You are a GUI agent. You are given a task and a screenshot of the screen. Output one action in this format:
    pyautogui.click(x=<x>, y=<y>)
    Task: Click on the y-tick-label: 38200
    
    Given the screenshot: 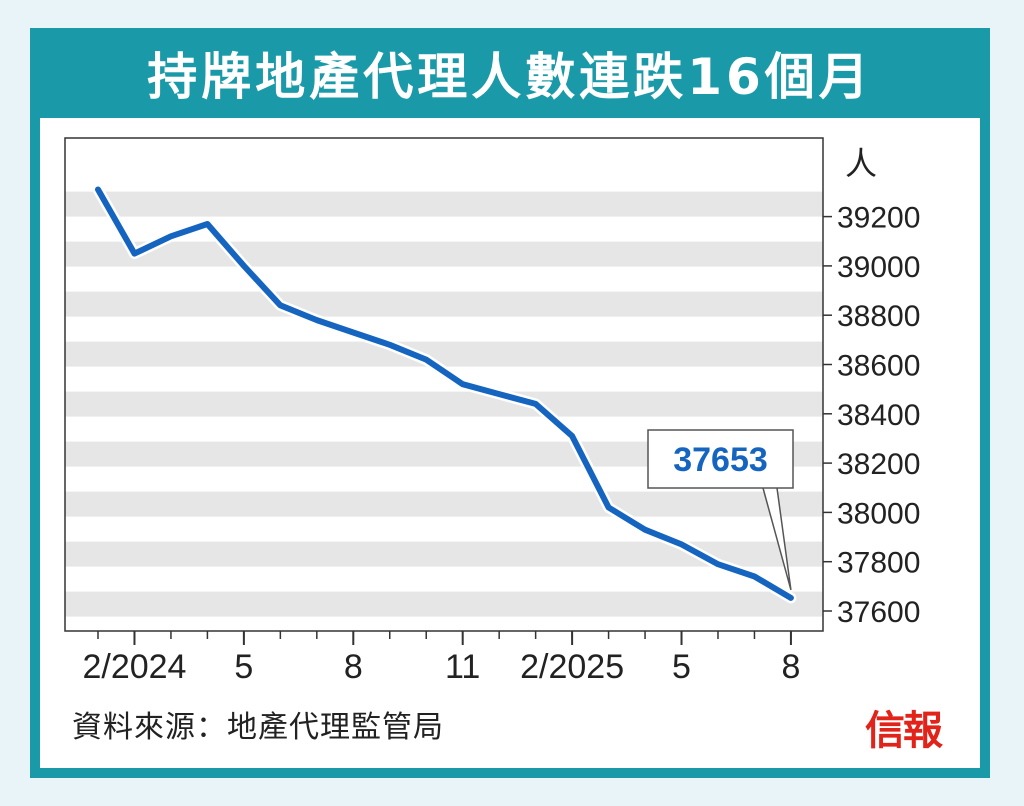 What is the action you would take?
    pyautogui.click(x=878, y=464)
    